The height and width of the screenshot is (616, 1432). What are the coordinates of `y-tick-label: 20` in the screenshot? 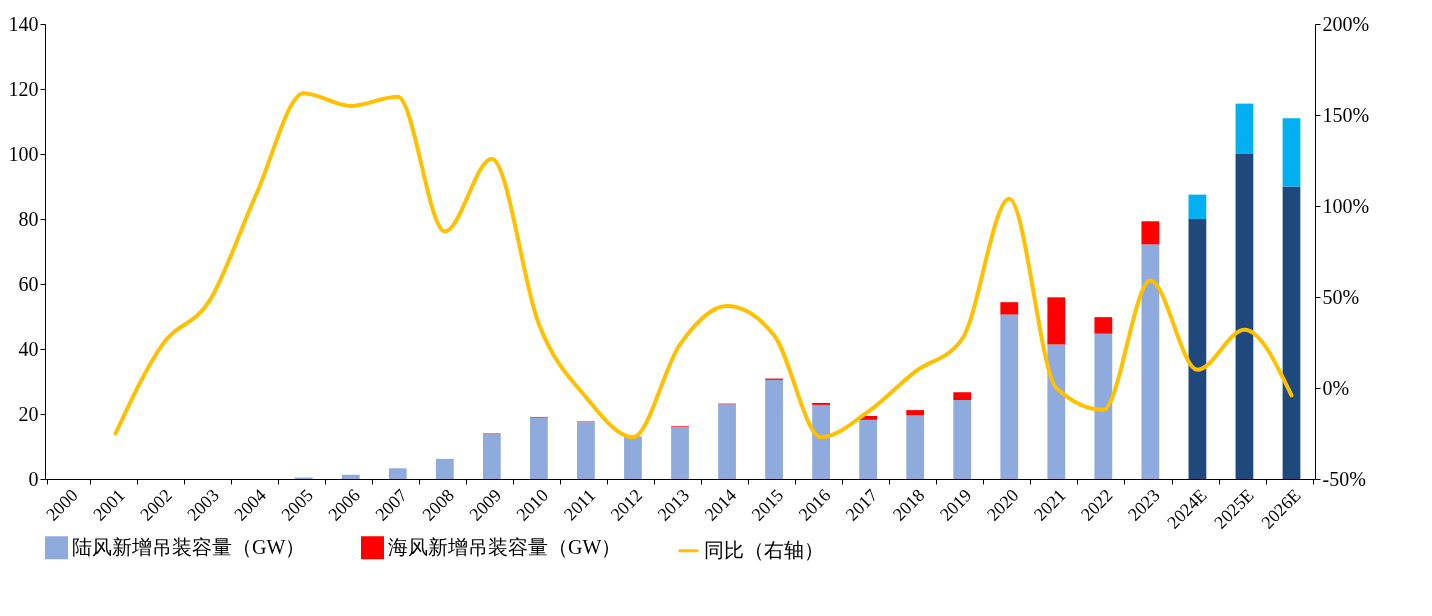 It's located at (28, 413).